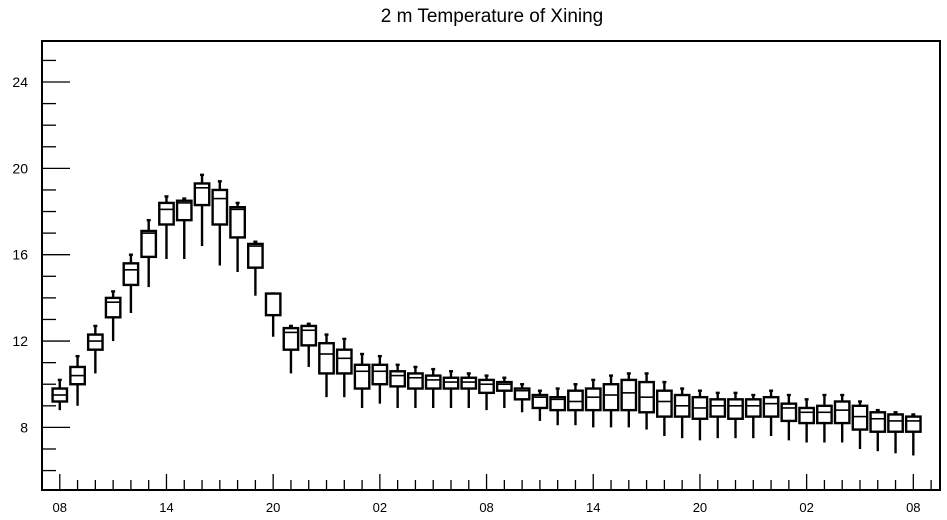 This screenshot has height=520, width=947. What do you see at coordinates (20, 82) in the screenshot?
I see `y-tick-label: 24` at bounding box center [20, 82].